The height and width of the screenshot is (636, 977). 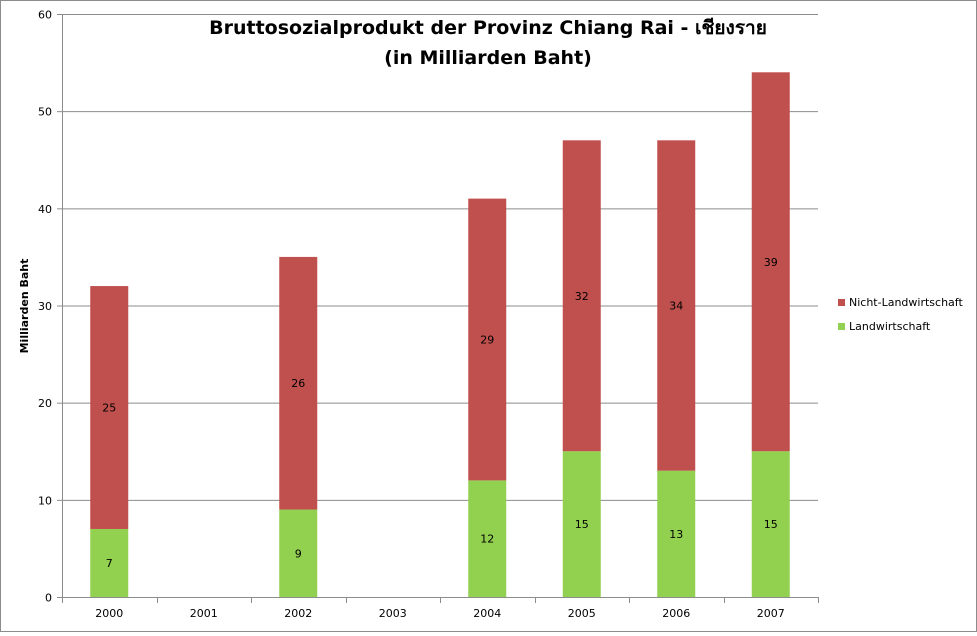 What do you see at coordinates (298, 613) in the screenshot?
I see `x-tick-label: 2002` at bounding box center [298, 613].